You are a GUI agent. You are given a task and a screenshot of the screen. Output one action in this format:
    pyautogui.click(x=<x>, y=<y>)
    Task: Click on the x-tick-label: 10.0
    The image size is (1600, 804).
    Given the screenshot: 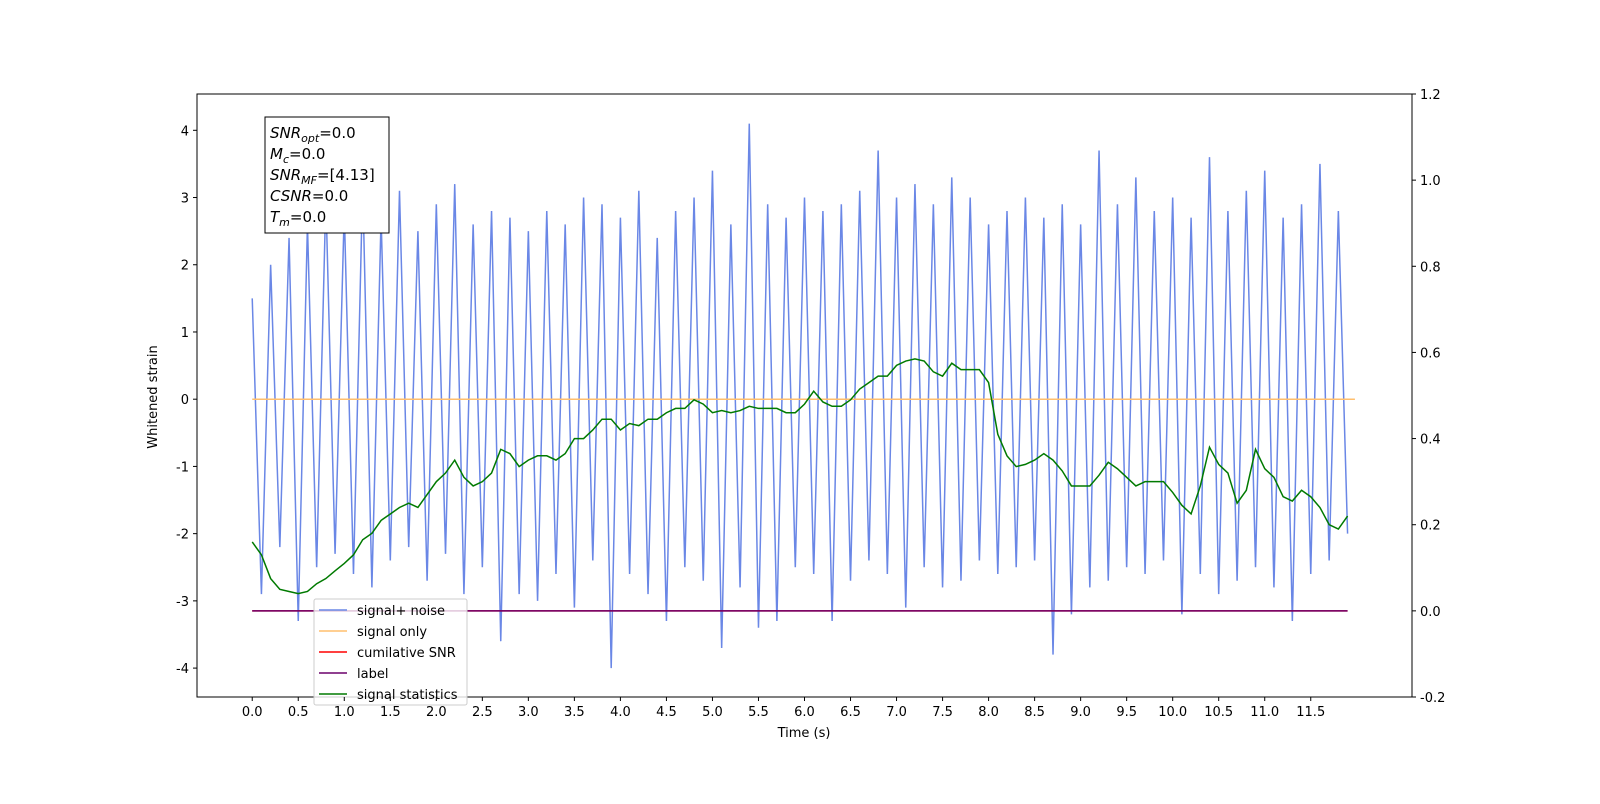 What is the action you would take?
    pyautogui.click(x=1172, y=712)
    